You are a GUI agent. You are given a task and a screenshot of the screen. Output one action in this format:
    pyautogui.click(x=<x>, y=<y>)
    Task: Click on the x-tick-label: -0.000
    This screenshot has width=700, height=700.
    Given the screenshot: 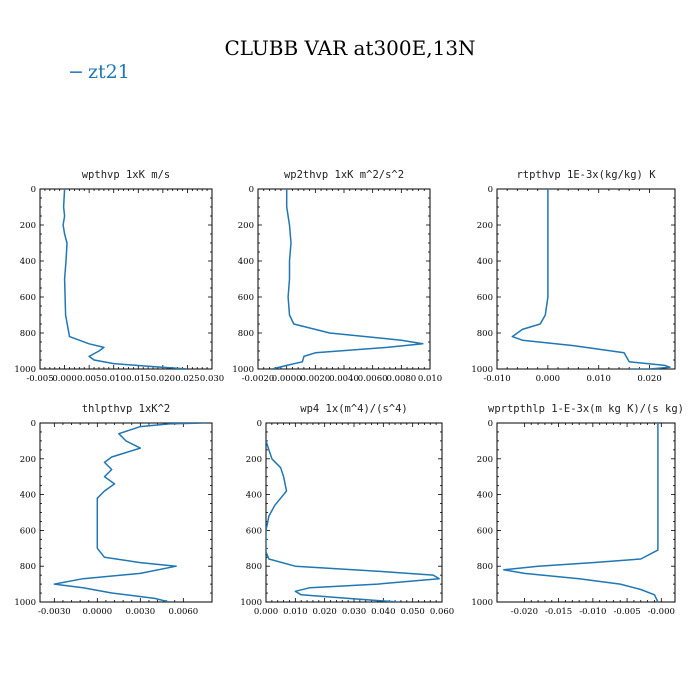 What is the action you would take?
    pyautogui.click(x=661, y=612)
    